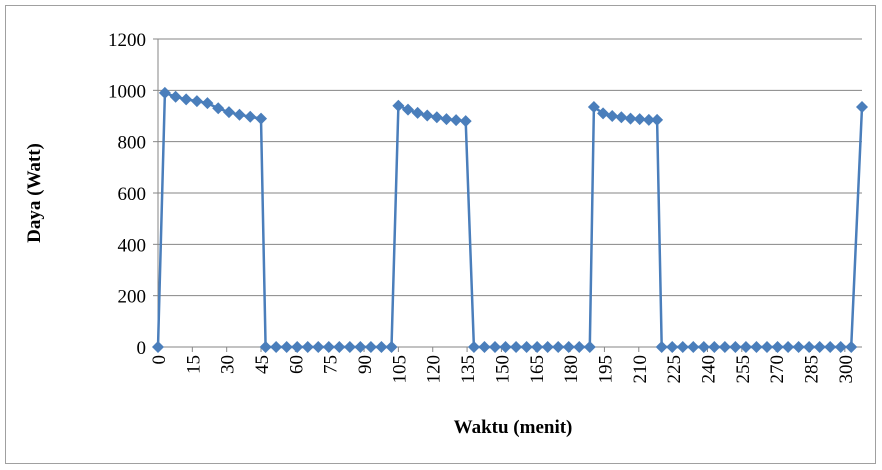 This screenshot has height=470, width=882. What do you see at coordinates (640, 369) in the screenshot?
I see `x-tick-label: 210` at bounding box center [640, 369].